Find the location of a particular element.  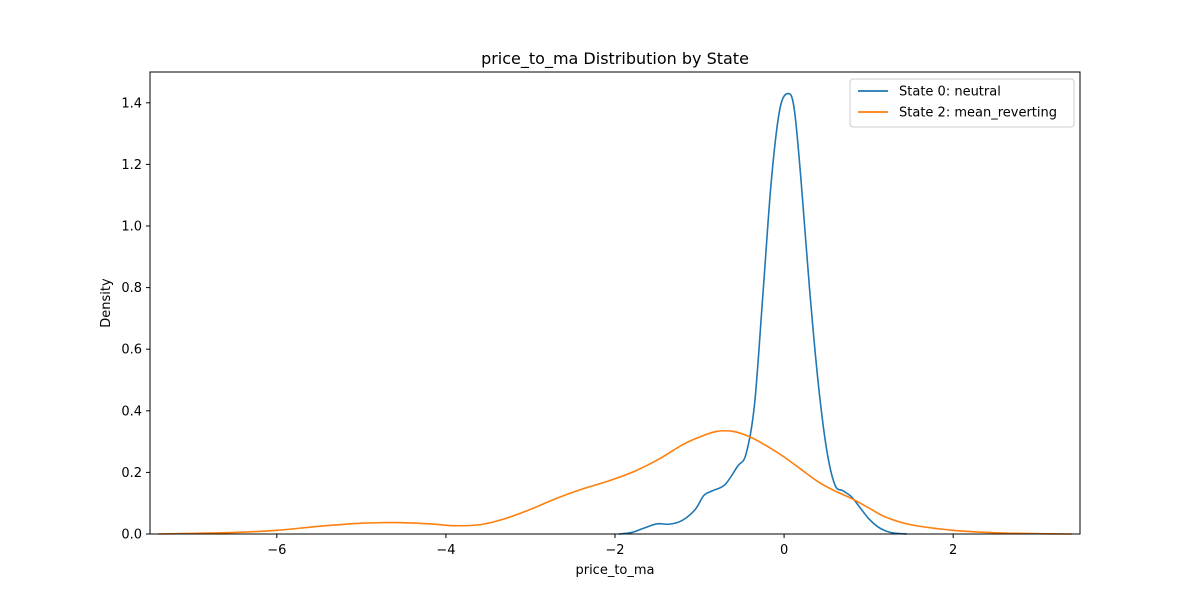

x-tick-label: −2 is located at coordinates (614, 550).